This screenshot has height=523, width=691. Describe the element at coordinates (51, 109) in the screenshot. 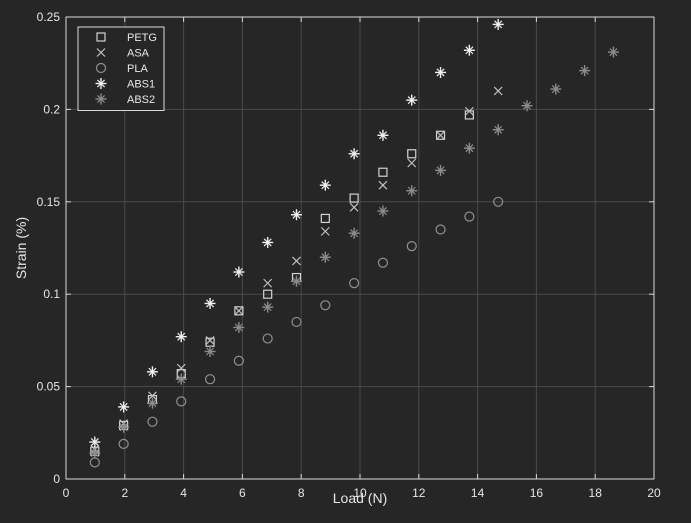

I see `y-tick-label: 0.2` at that location.